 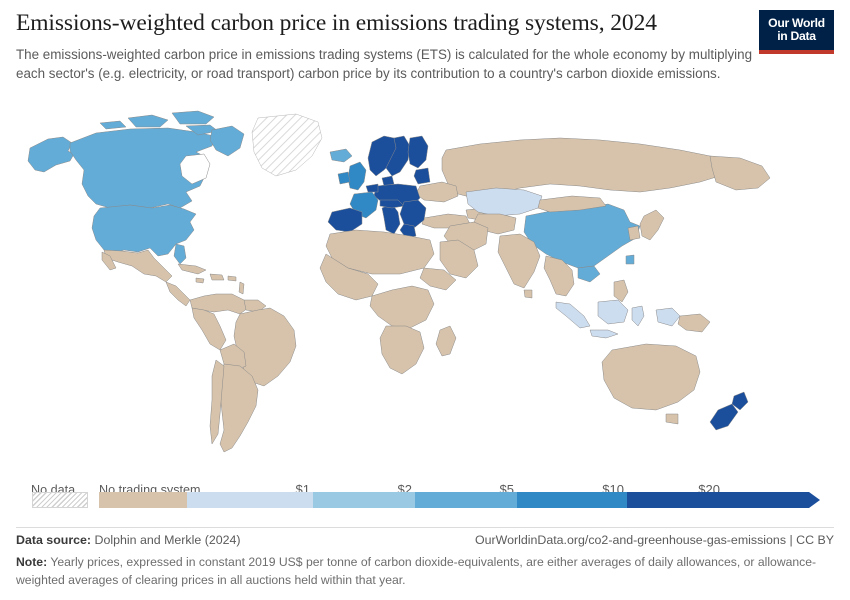 What do you see at coordinates (630, 259) in the screenshot?
I see `region-taiwan` at bounding box center [630, 259].